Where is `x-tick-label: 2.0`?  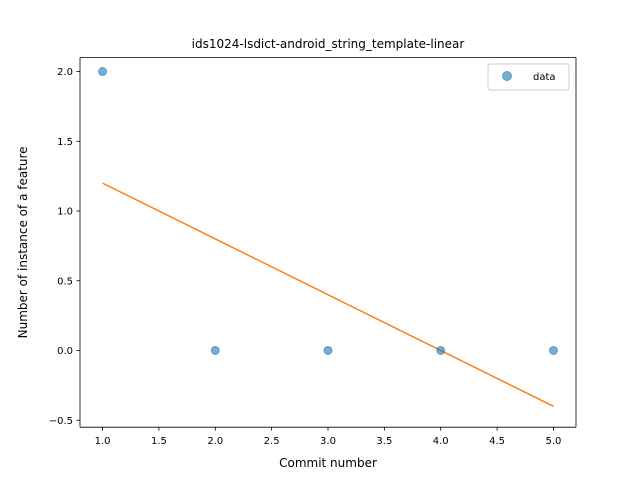
x-tick-label: 2.0 is located at coordinates (215, 441).